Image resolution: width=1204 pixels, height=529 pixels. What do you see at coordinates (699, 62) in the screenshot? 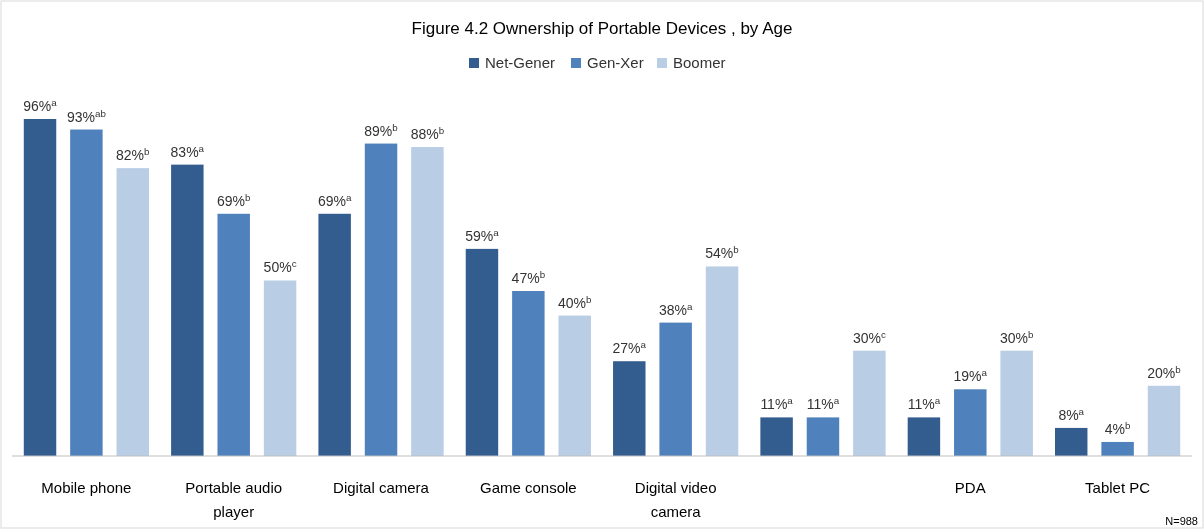
I see `legend-label: Boomer` at bounding box center [699, 62].